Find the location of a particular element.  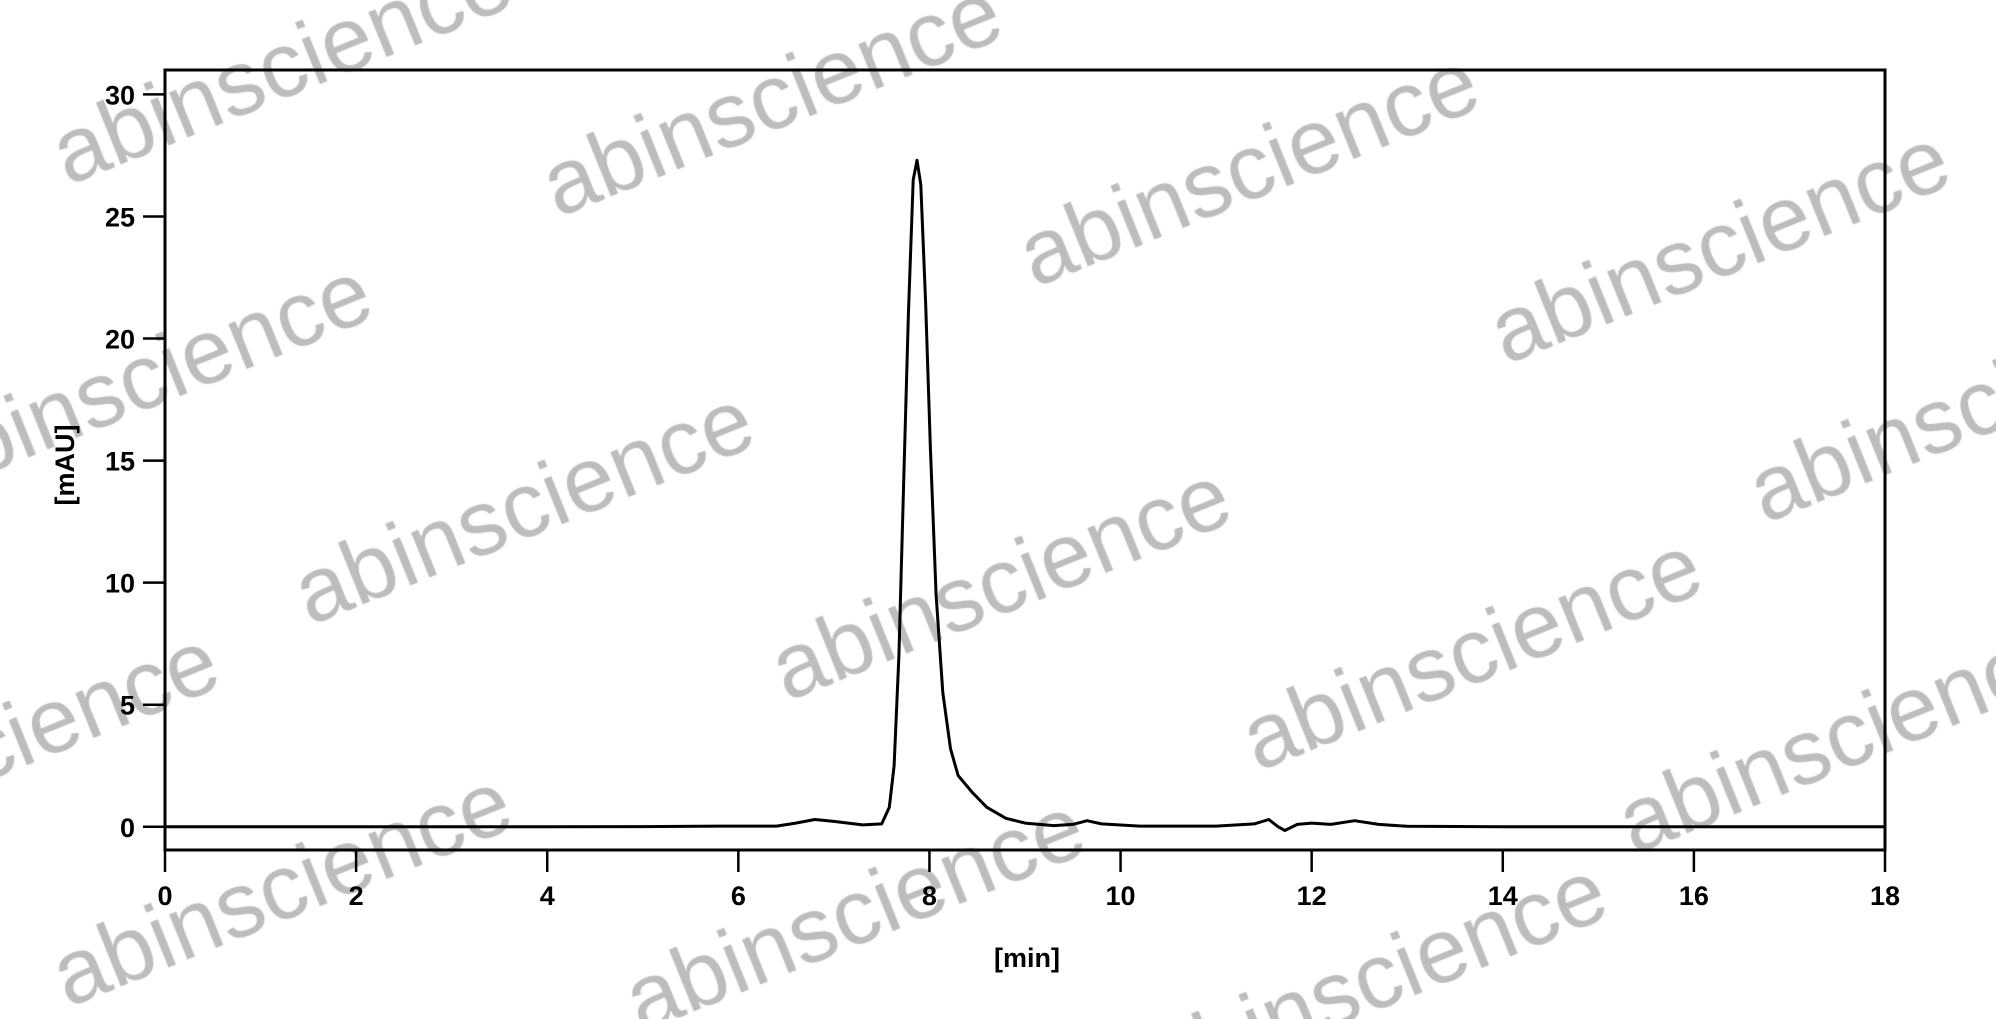

y-tick-label: 15 is located at coordinates (120, 462).